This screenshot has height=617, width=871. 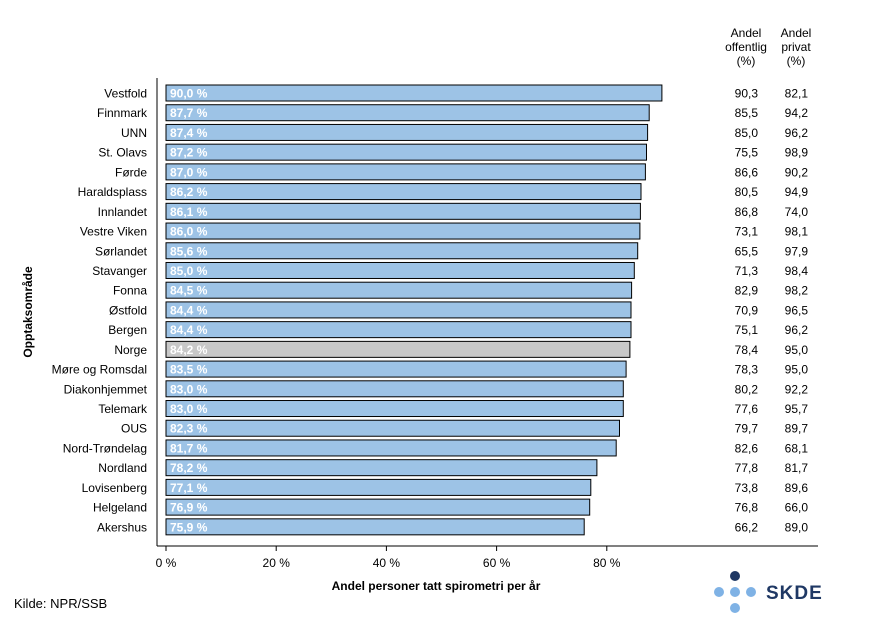 I want to click on bar-value-label: 82,3 %, so click(x=189, y=429).